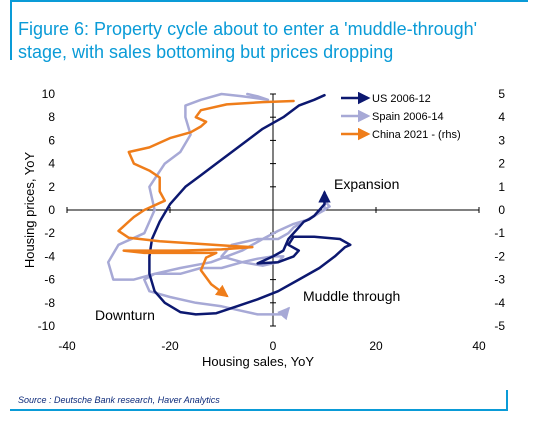 The width and height of the screenshot is (538, 427). I want to click on legend-us-label: US 2006-12, so click(401, 99).